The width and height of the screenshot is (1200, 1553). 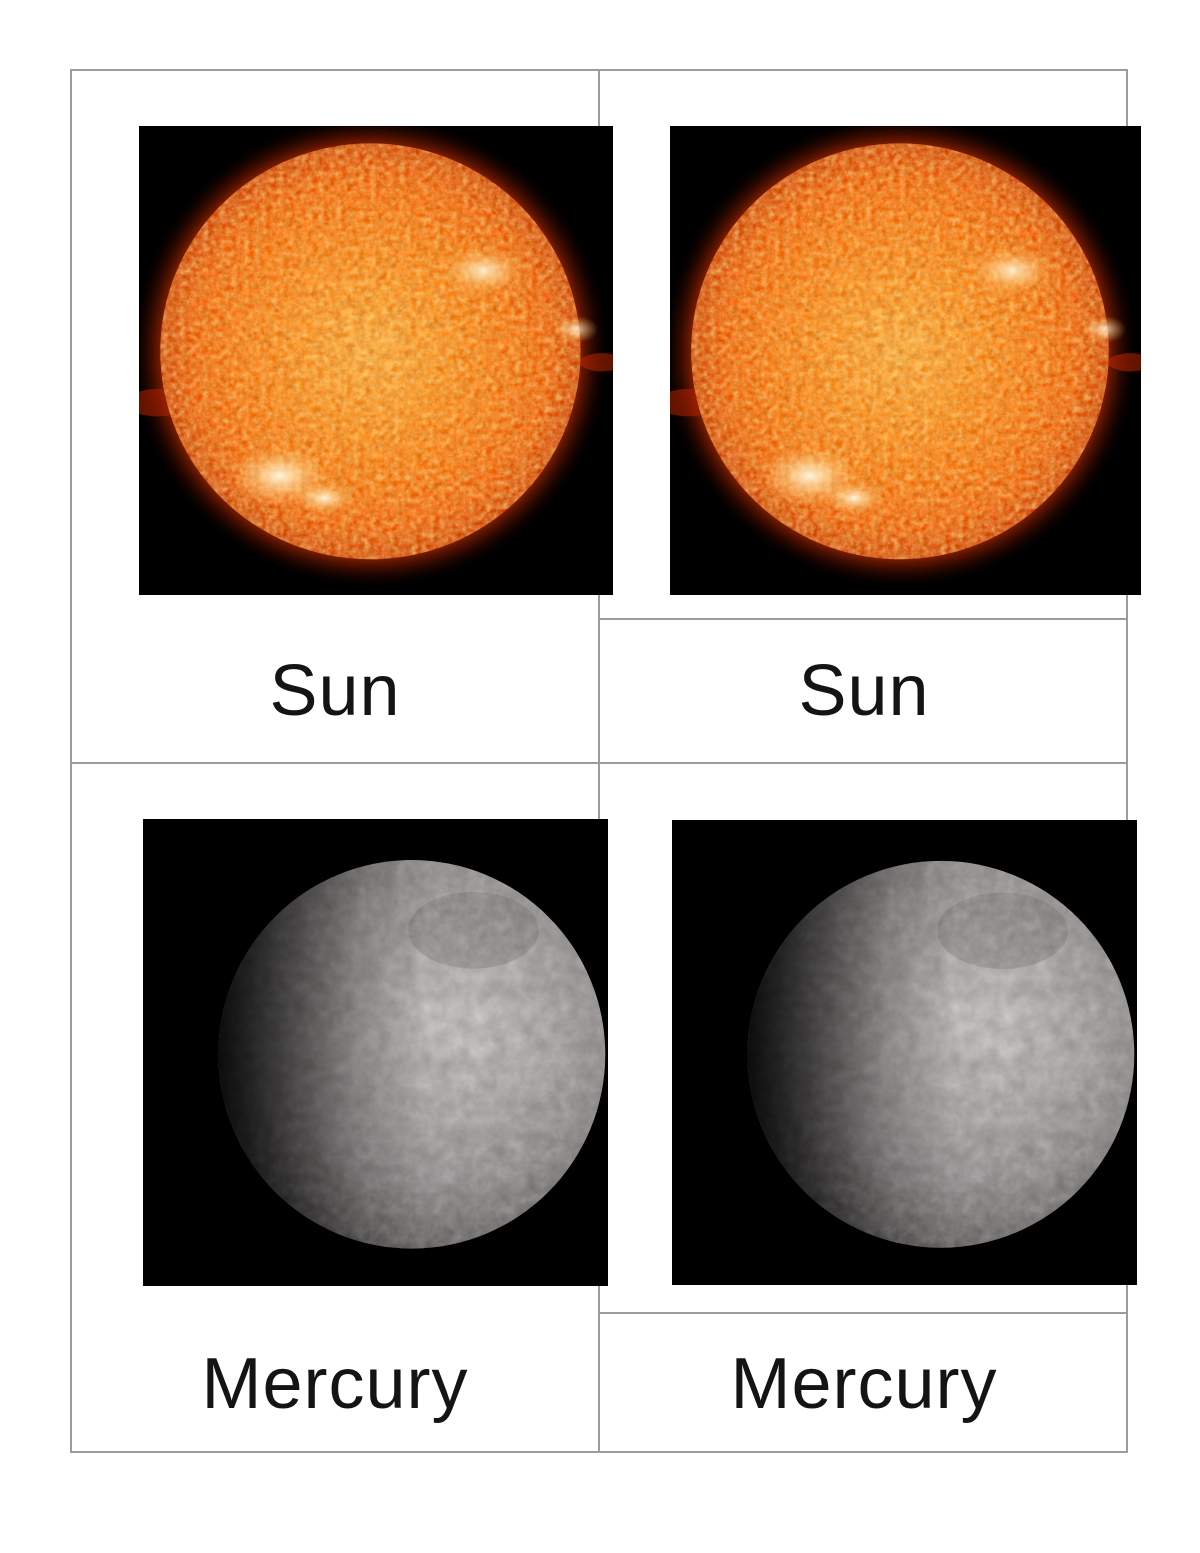 I want to click on sun-photo-left, so click(x=376, y=360).